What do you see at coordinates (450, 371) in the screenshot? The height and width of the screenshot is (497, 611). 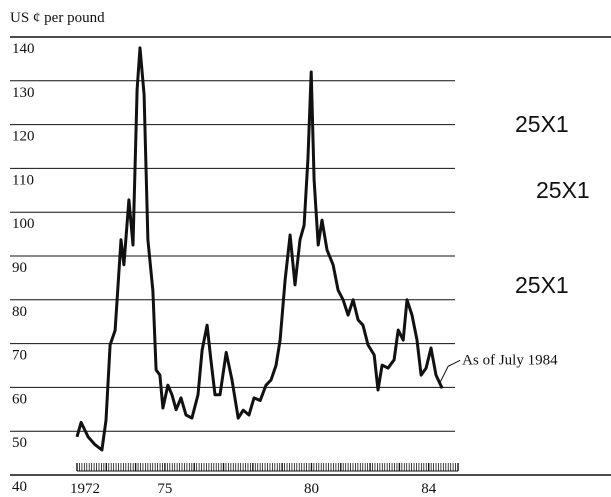 I see `annotation-leader` at bounding box center [450, 371].